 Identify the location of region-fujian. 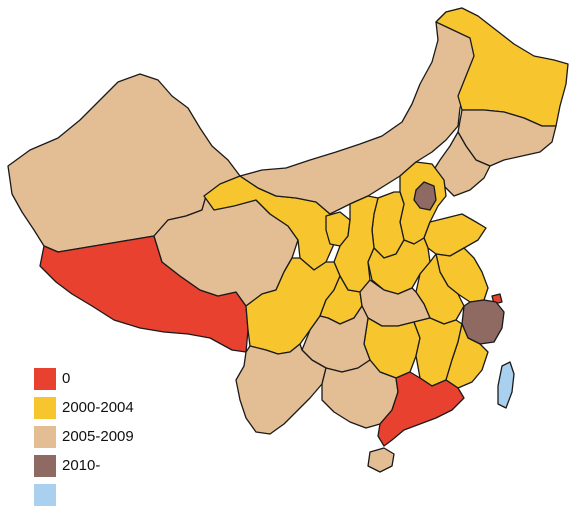
(467, 356).